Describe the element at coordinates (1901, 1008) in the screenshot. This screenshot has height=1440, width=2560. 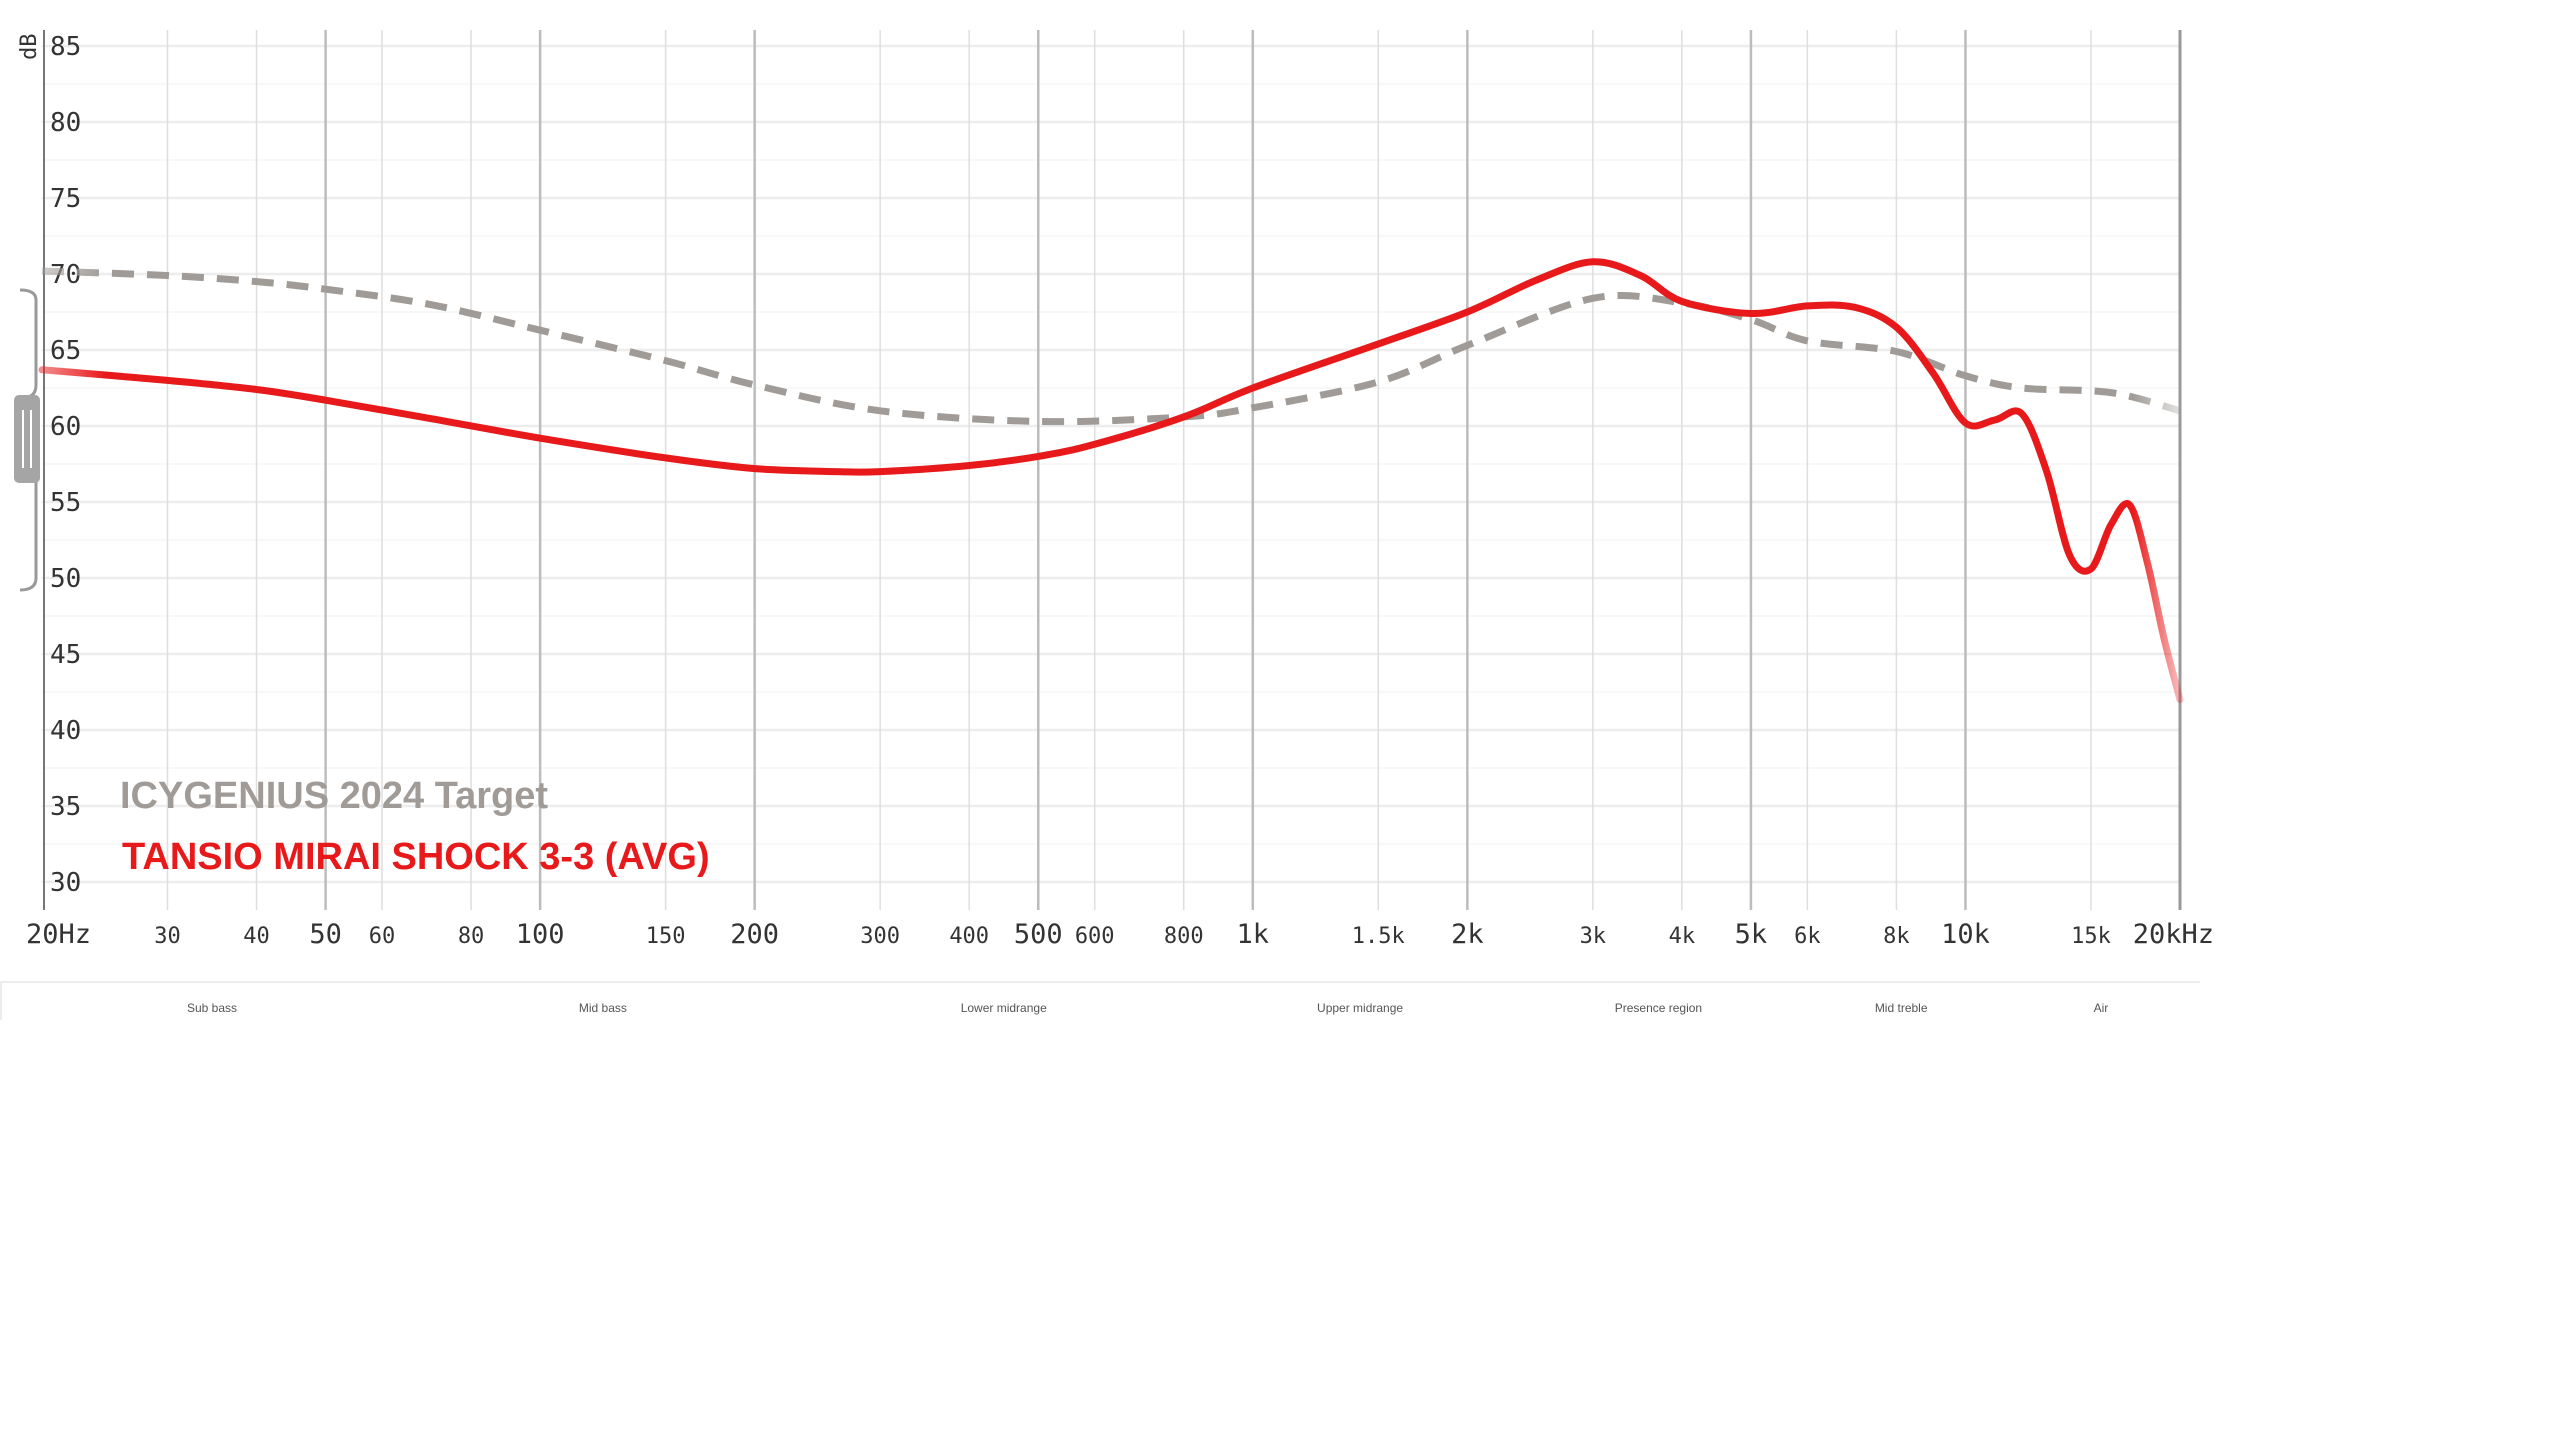
I see `region-label: Mid treble` at that location.